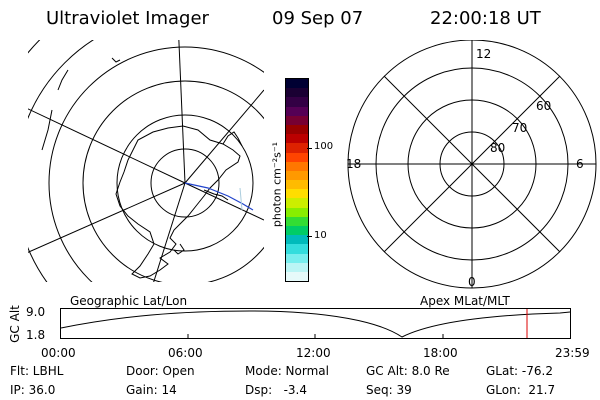 The image size is (600, 400). Describe the element at coordinates (33, 390) in the screenshot. I see `status-ip: IP: 36.0` at that location.